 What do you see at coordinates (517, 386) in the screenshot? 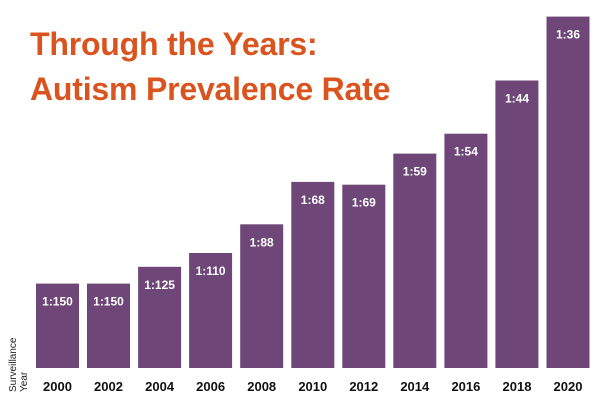
I see `x-tick-label-2018: 2018` at bounding box center [517, 386].